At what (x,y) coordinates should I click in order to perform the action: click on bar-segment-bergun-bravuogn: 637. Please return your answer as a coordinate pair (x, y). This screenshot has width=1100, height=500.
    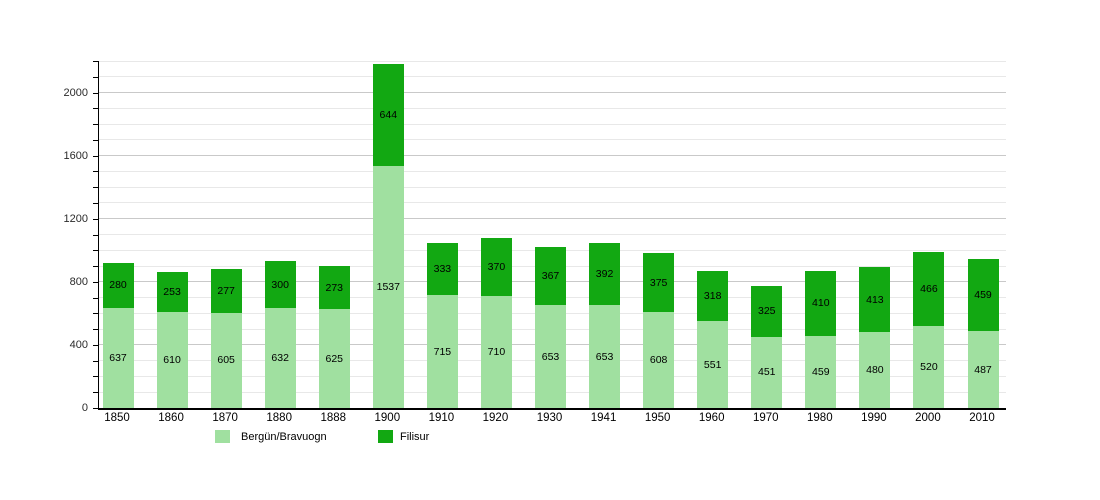
    Looking at the image, I should click on (118, 357).